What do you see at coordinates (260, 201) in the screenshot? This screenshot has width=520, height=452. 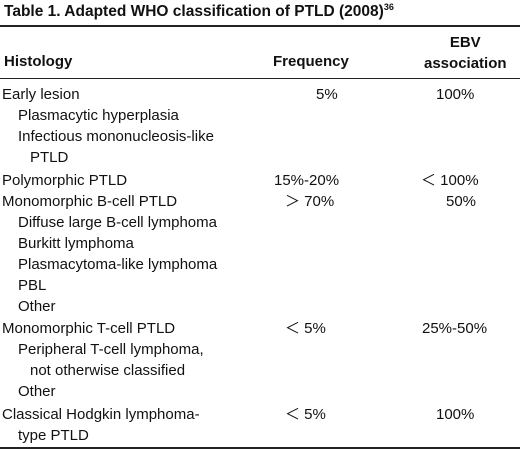 I see `table-row: Monomorphic B-cell PTLD ＞ 70% 50%` at bounding box center [260, 201].